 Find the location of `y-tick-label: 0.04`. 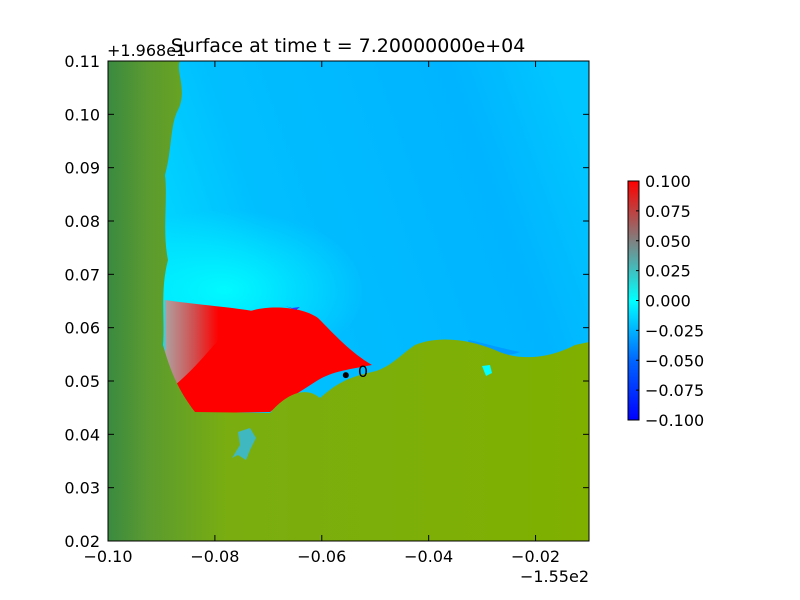

y-tick-label: 0.04 is located at coordinates (82, 434).